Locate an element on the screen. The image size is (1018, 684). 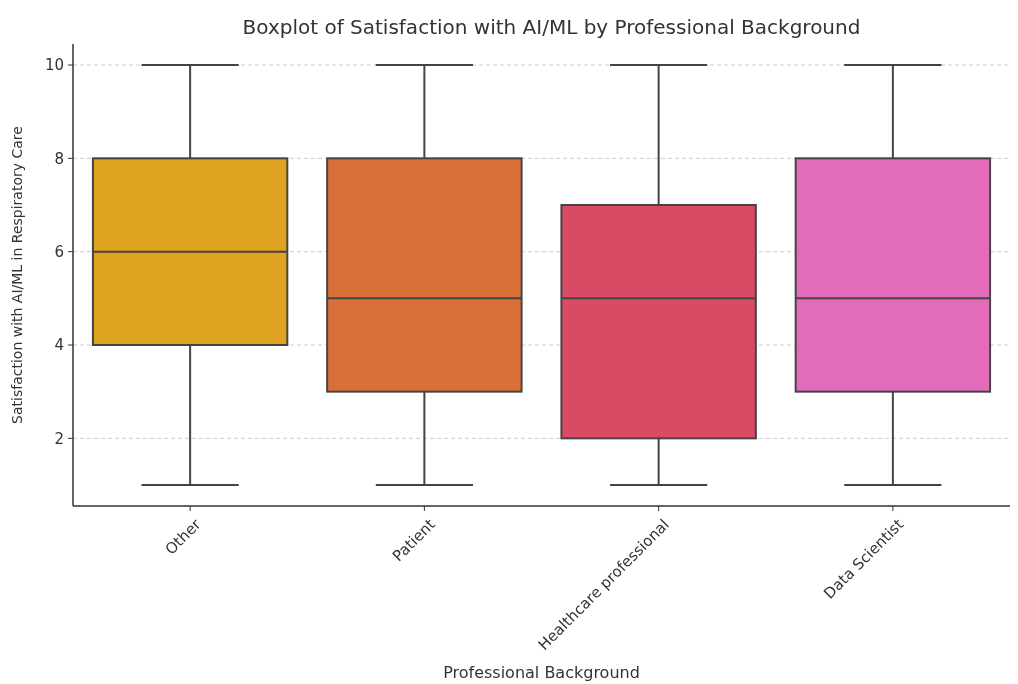
y-tick-label: 4 is located at coordinates (59, 345).